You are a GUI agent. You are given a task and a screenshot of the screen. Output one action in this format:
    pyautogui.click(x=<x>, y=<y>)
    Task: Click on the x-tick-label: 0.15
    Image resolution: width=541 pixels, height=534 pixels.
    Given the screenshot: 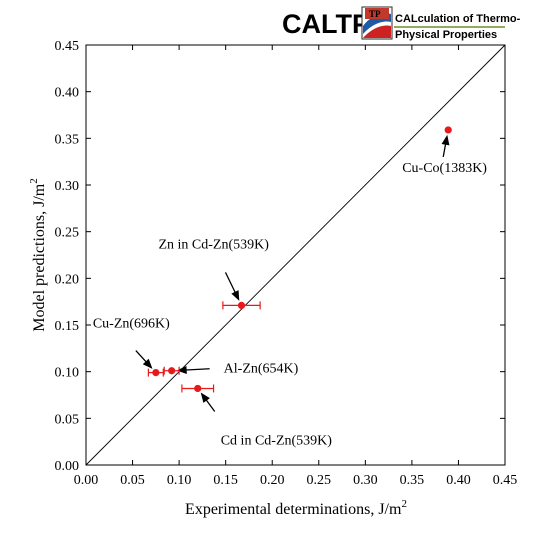 What is the action you would take?
    pyautogui.click(x=225, y=480)
    